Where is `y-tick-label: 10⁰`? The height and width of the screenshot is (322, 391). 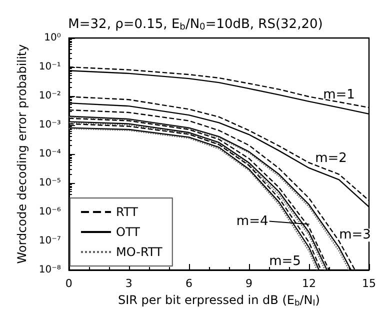
y-tick-label: 10⁰ is located at coordinates (52, 38).